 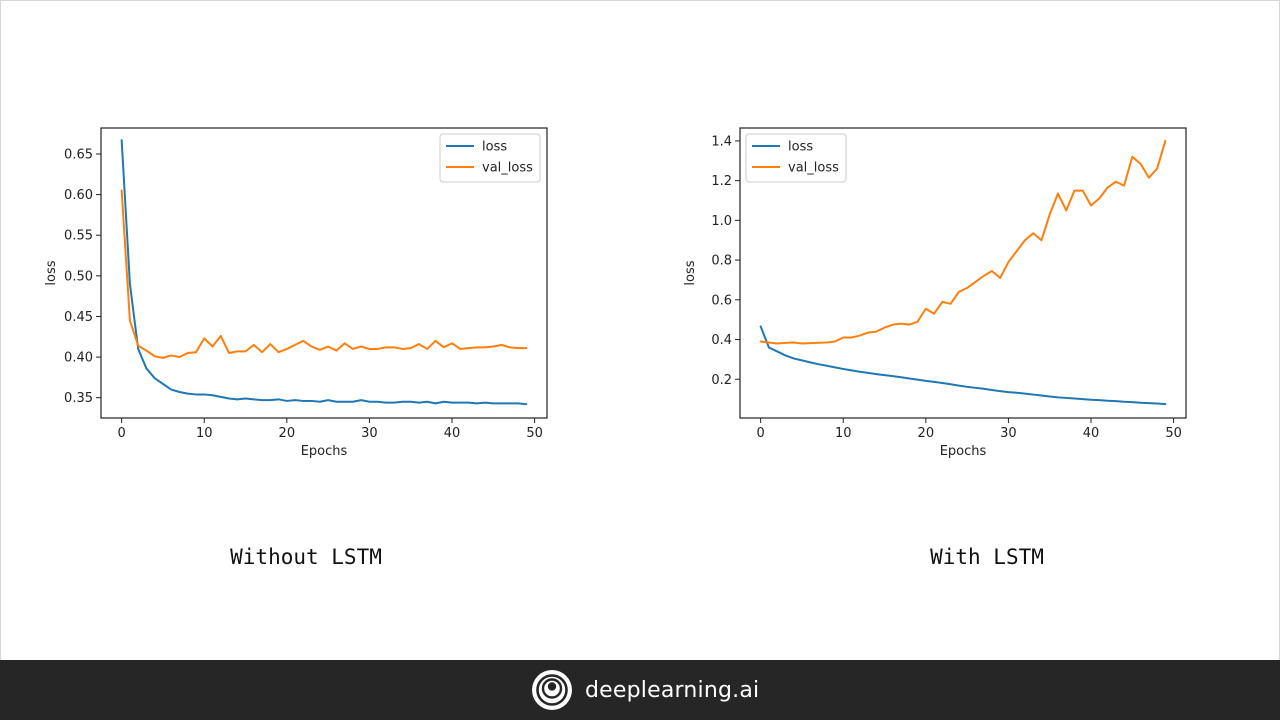 What do you see at coordinates (552, 690) in the screenshot?
I see `deeplearning-logo-icon` at bounding box center [552, 690].